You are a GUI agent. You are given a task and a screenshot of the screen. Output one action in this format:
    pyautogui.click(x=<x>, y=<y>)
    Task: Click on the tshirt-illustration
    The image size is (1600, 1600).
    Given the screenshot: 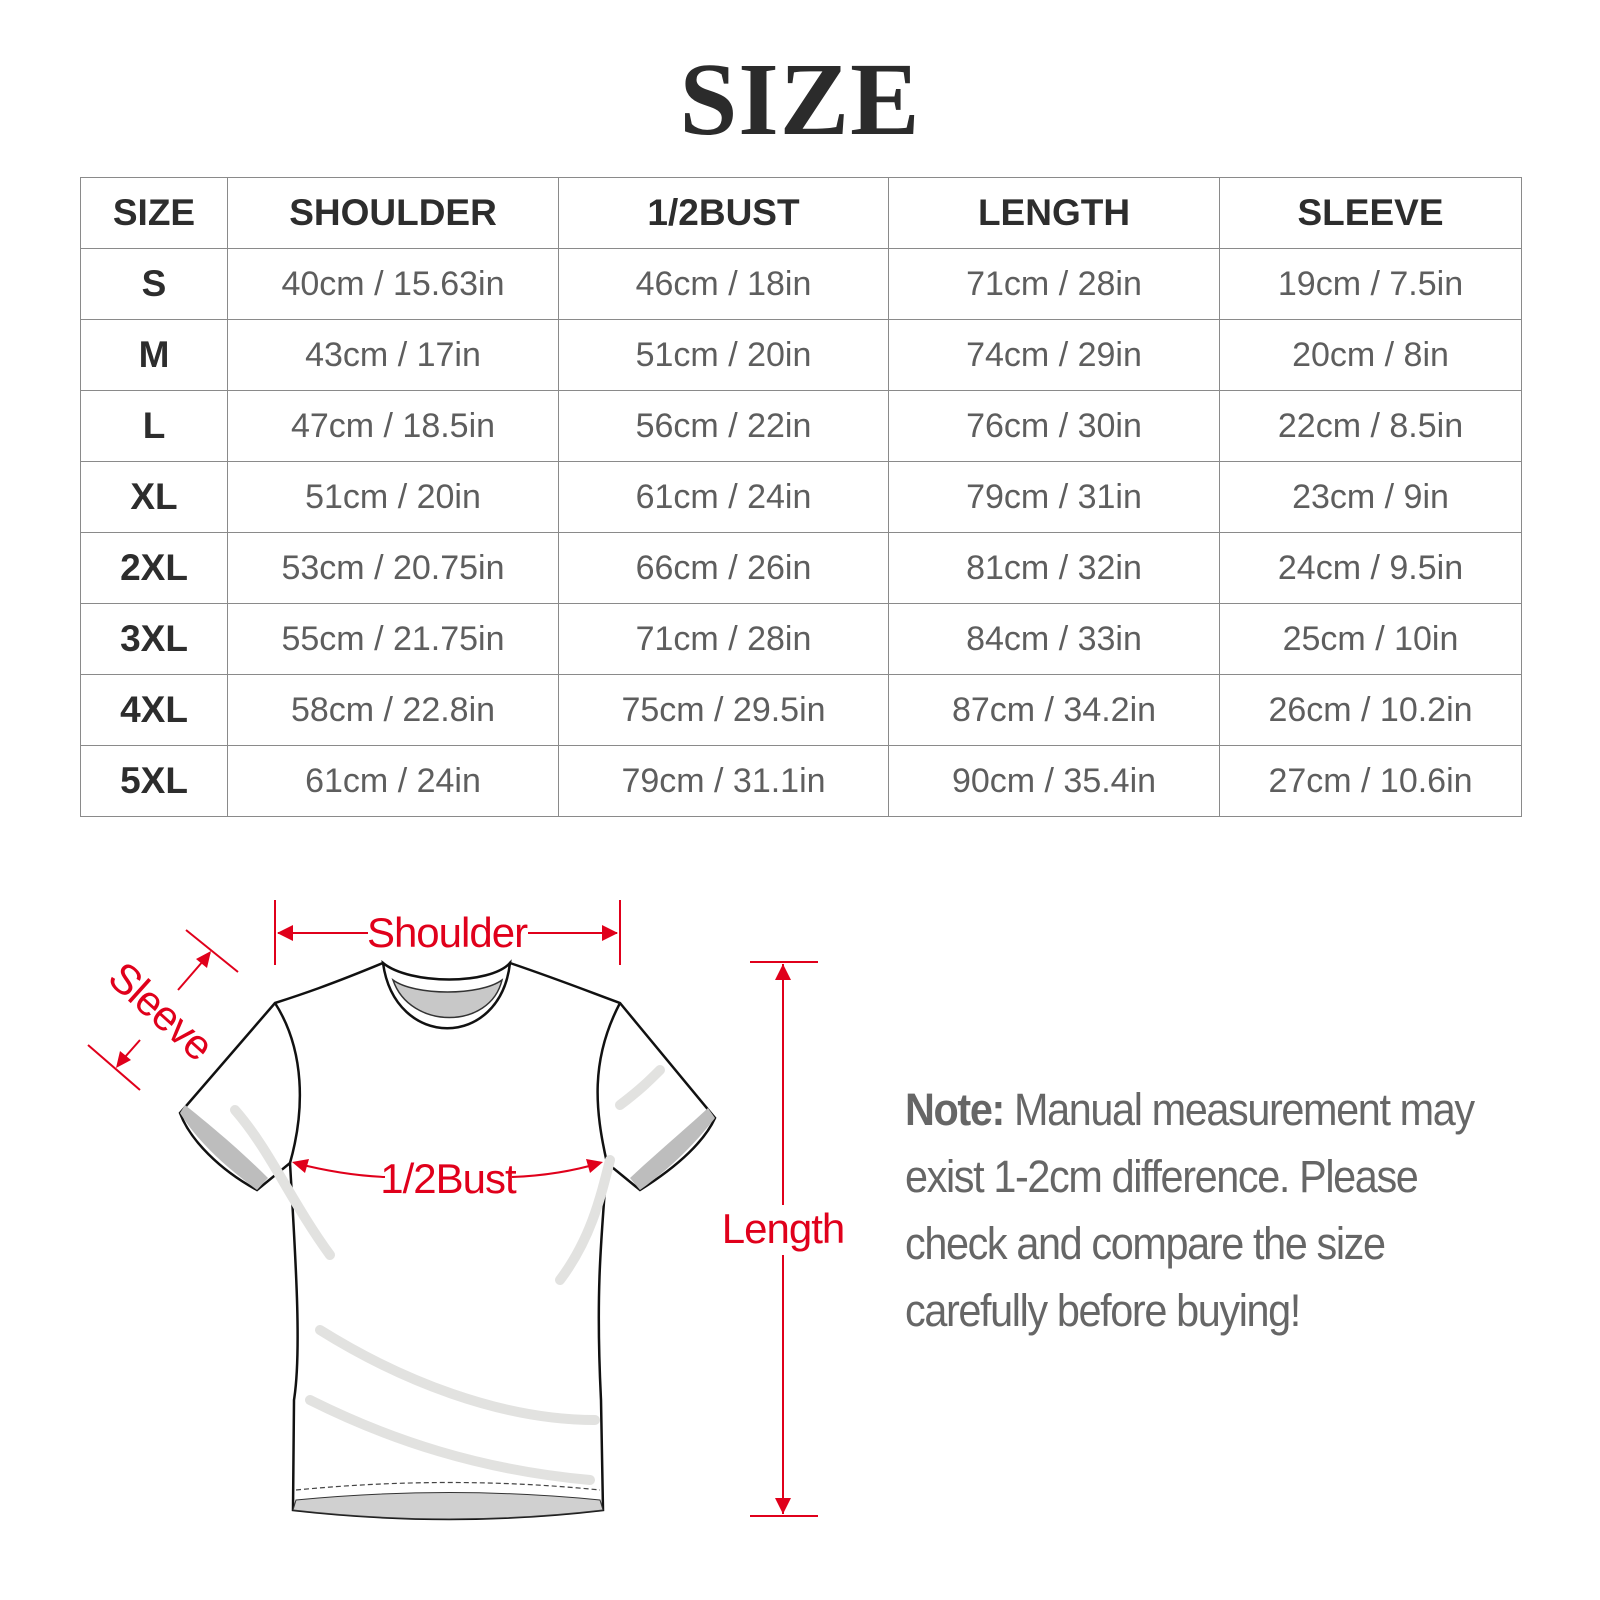 What is the action you would take?
    pyautogui.click(x=447, y=1240)
    